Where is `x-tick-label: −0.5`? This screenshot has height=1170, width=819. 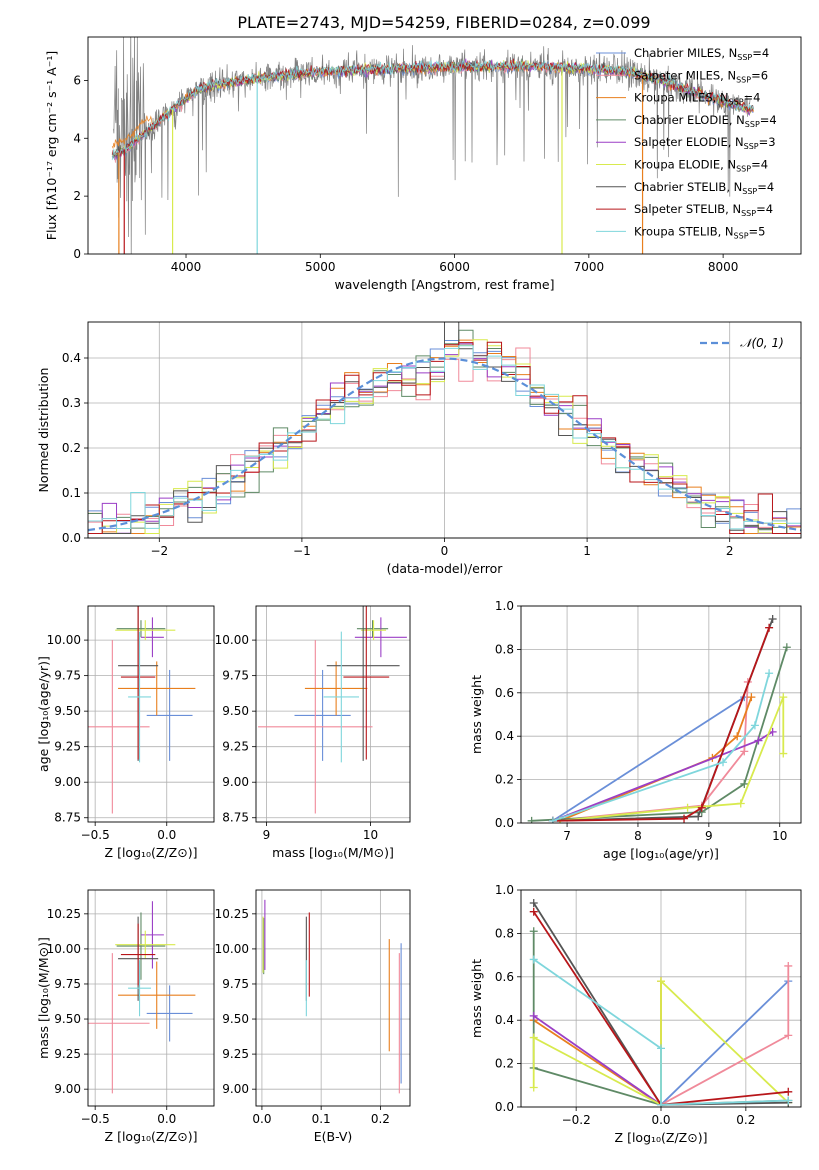 x-tick-label: −0.5 is located at coordinates (95, 835).